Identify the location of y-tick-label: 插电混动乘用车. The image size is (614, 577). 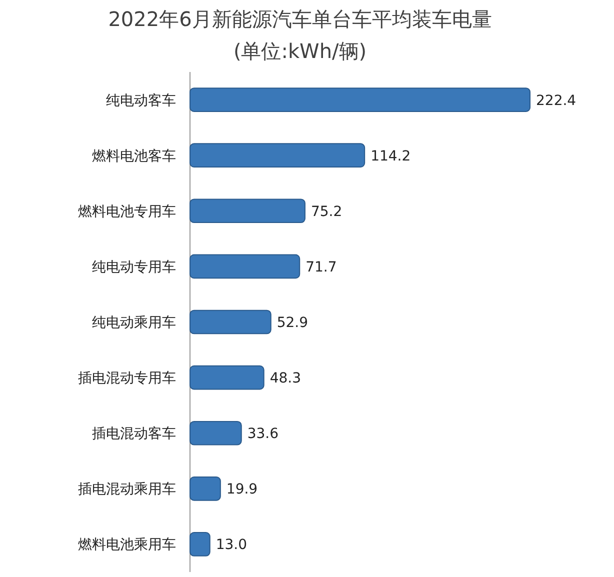
(127, 490).